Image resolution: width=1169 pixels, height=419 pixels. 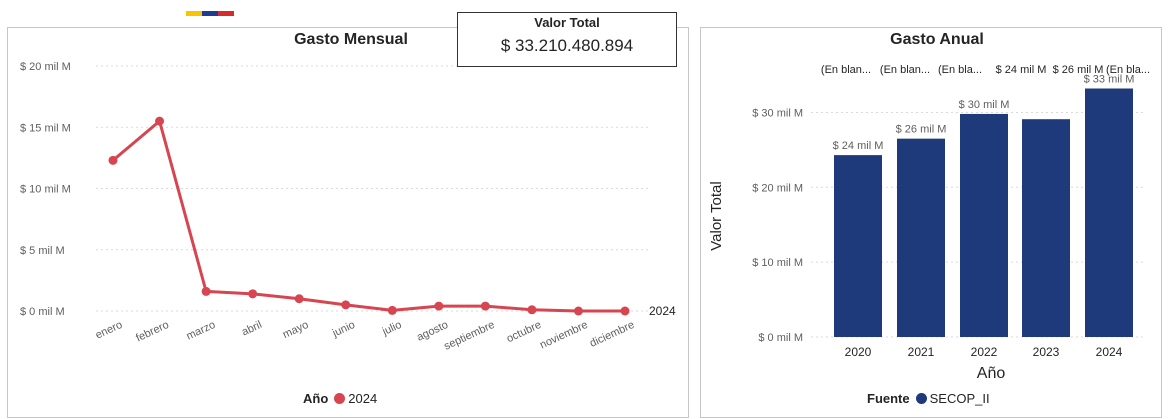 What do you see at coordinates (858, 146) in the screenshot?
I see `bar-data-label: $ 24 mil M` at bounding box center [858, 146].